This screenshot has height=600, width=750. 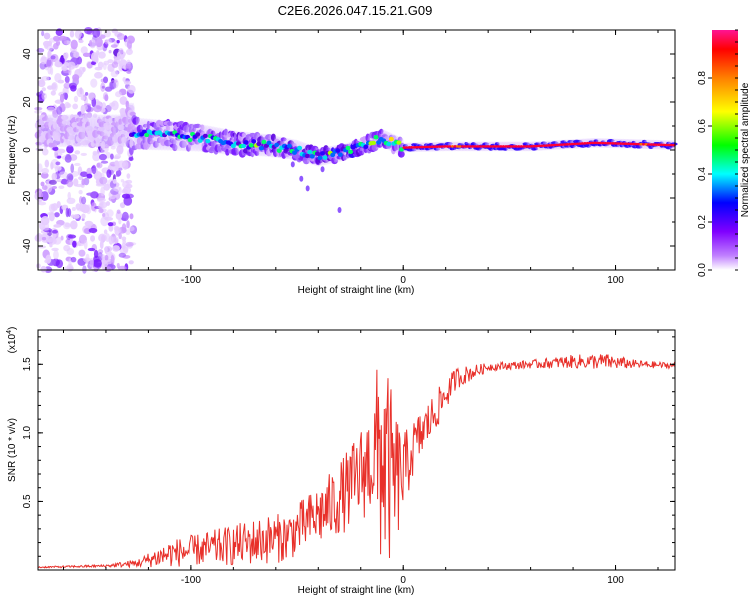 I want to click on svg-text: (x104), so click(x=12, y=340).